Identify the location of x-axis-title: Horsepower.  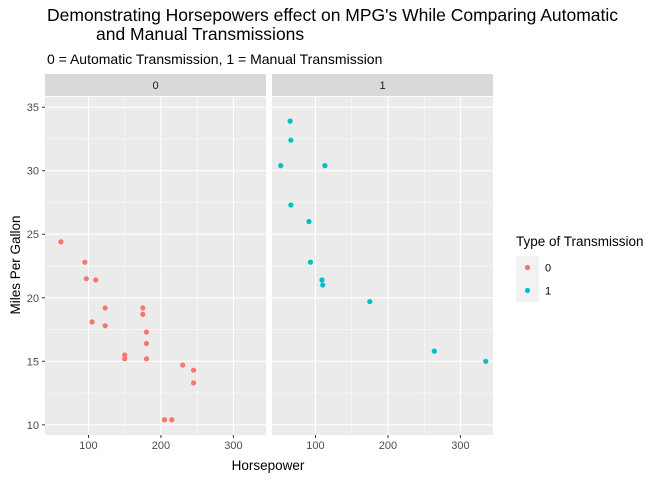
(268, 465).